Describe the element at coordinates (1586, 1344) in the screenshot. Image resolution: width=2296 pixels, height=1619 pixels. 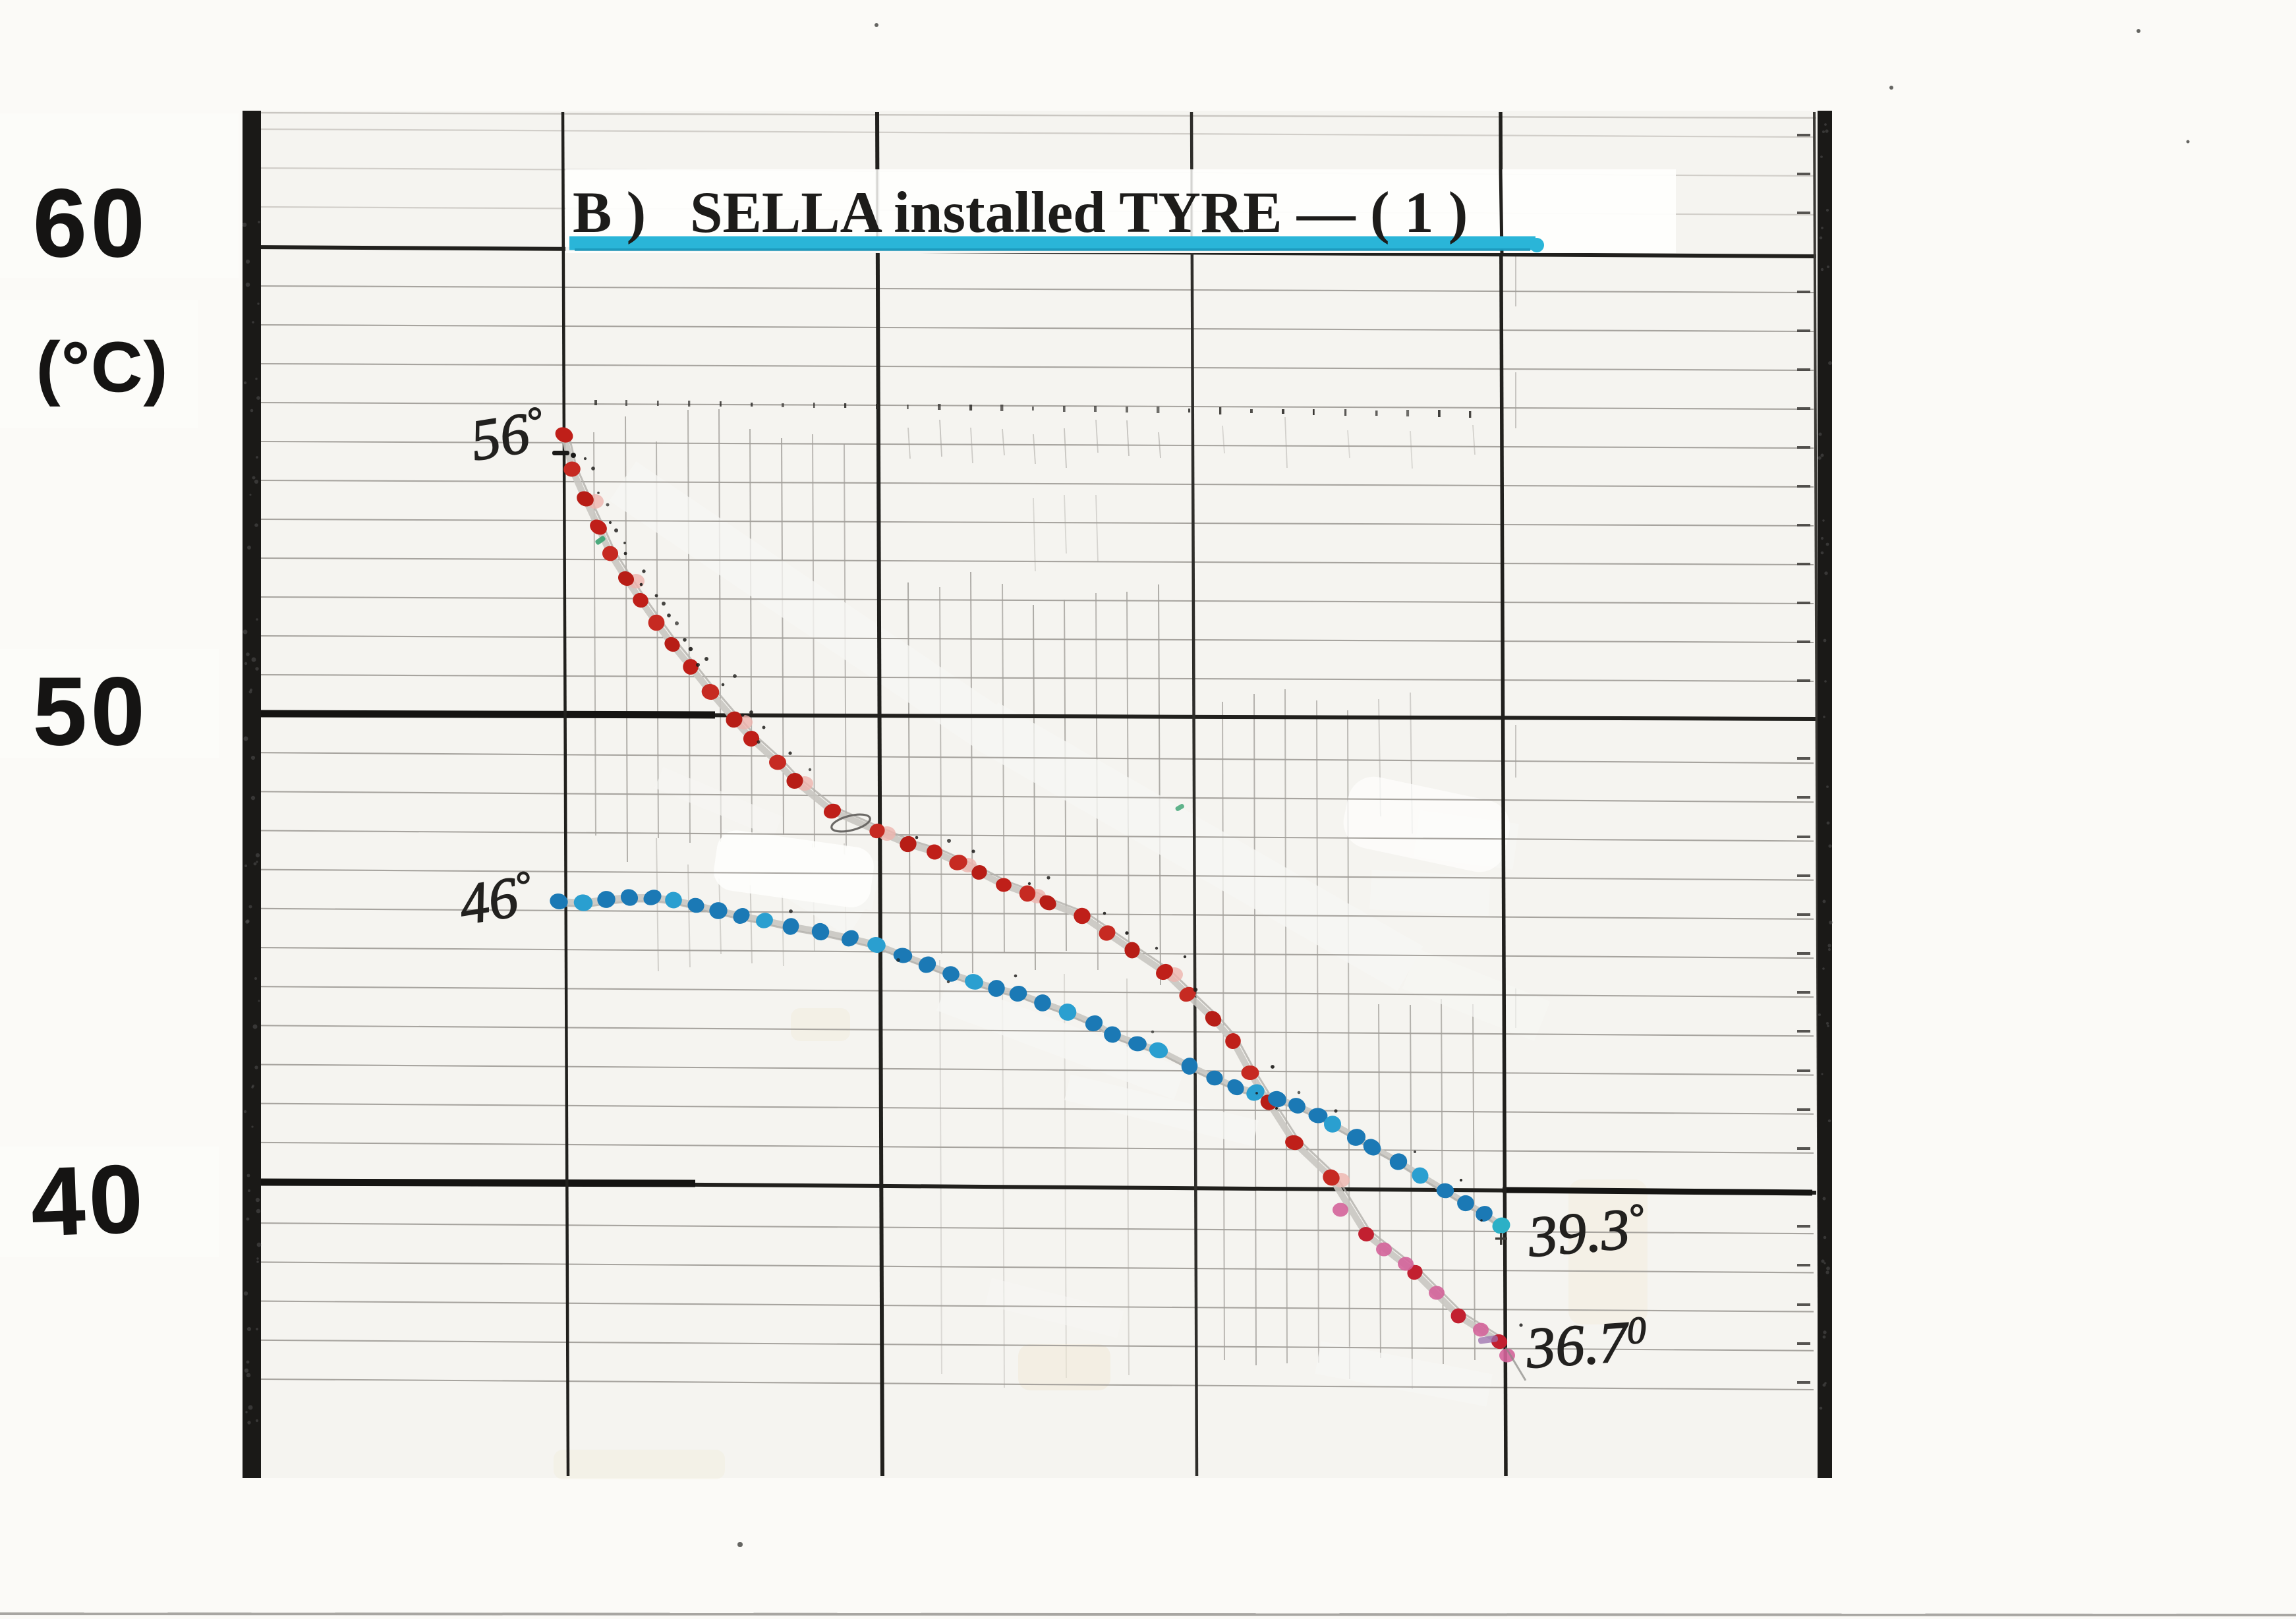
I see `svg-text: 36.70` at that location.